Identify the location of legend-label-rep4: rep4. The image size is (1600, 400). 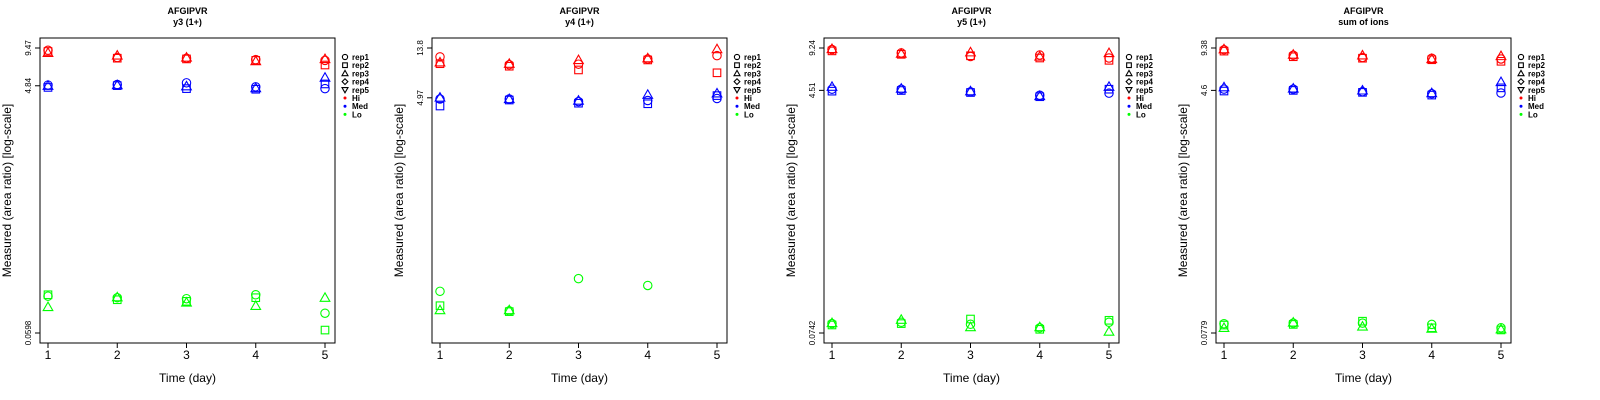
(360, 82).